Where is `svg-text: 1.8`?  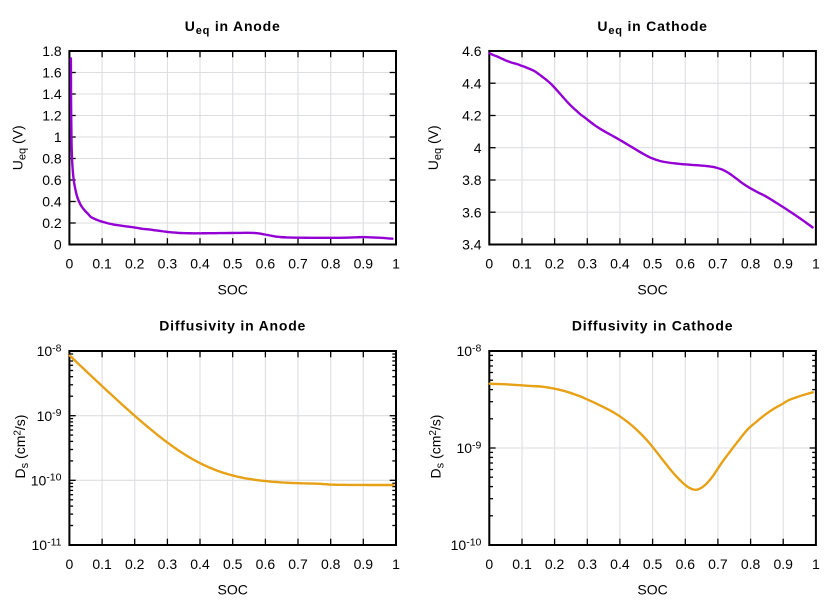
svg-text: 1.8 is located at coordinates (52, 51).